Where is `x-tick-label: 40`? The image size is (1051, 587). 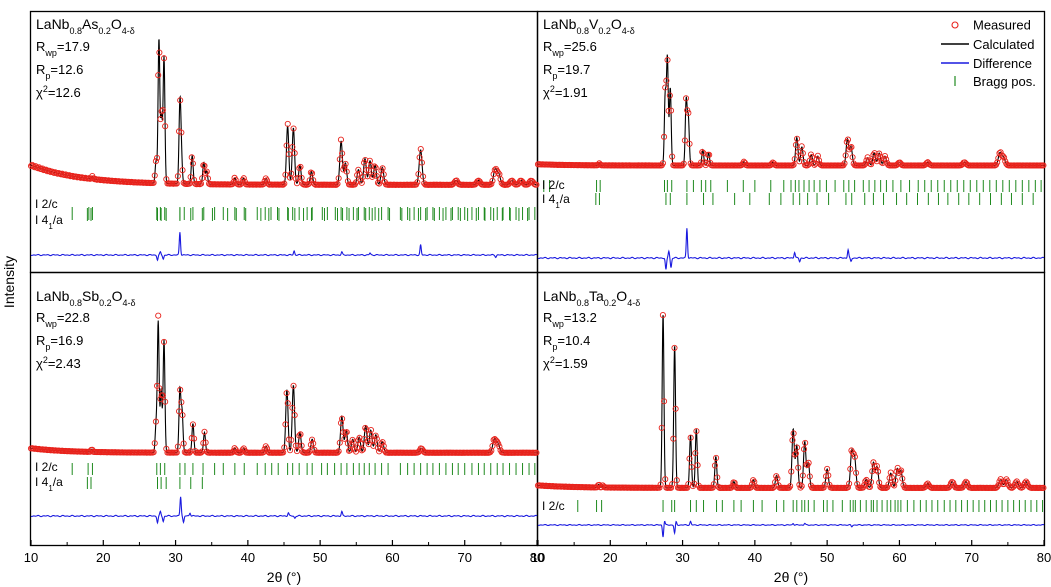
x-tick-label: 40 is located at coordinates (755, 557).